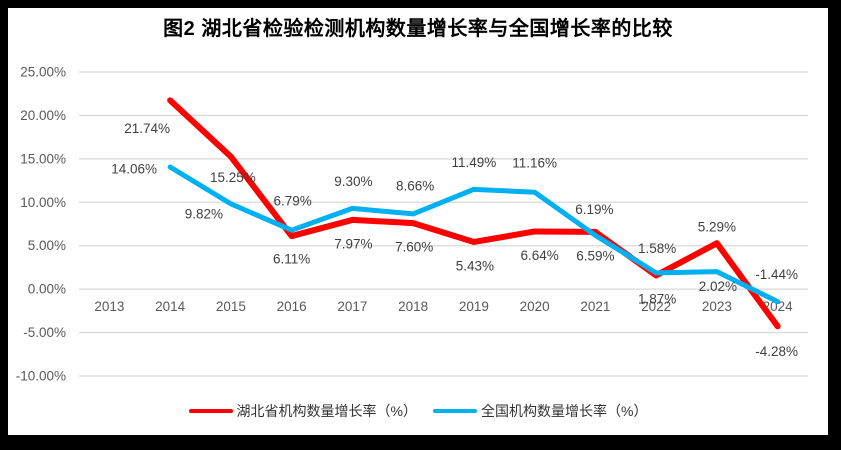  Describe the element at coordinates (564, 411) in the screenshot. I see `legend-label-national: 全国机构数量增长率（%）` at that location.